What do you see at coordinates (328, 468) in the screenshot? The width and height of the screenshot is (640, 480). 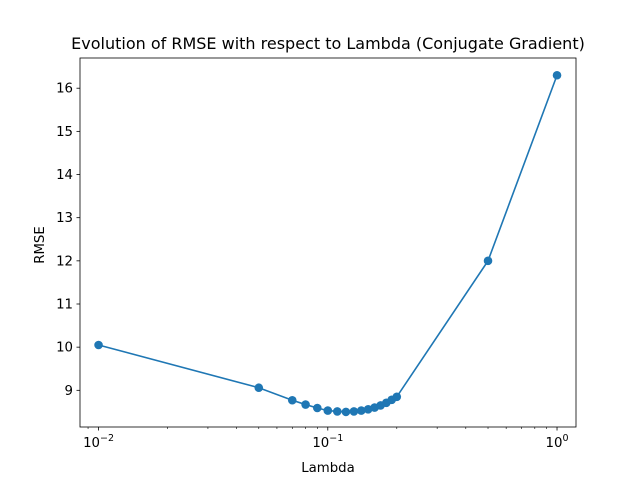 I see `x-axis-label: Lambda` at bounding box center [328, 468].